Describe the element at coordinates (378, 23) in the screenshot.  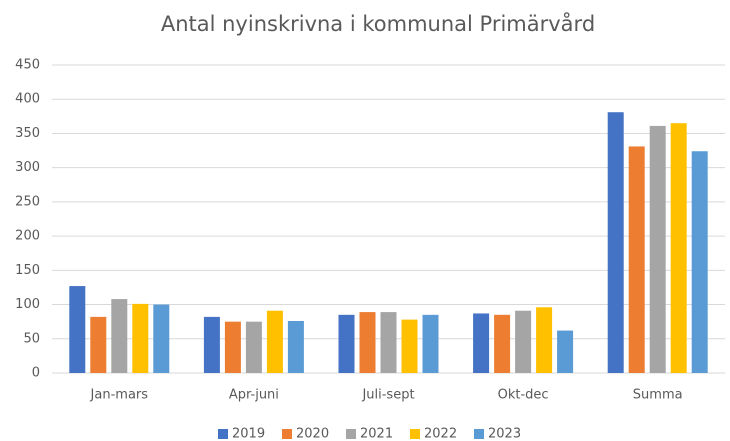
I see `chart-title: Antal nyinskrivna i kommunal Primärvård` at that location.